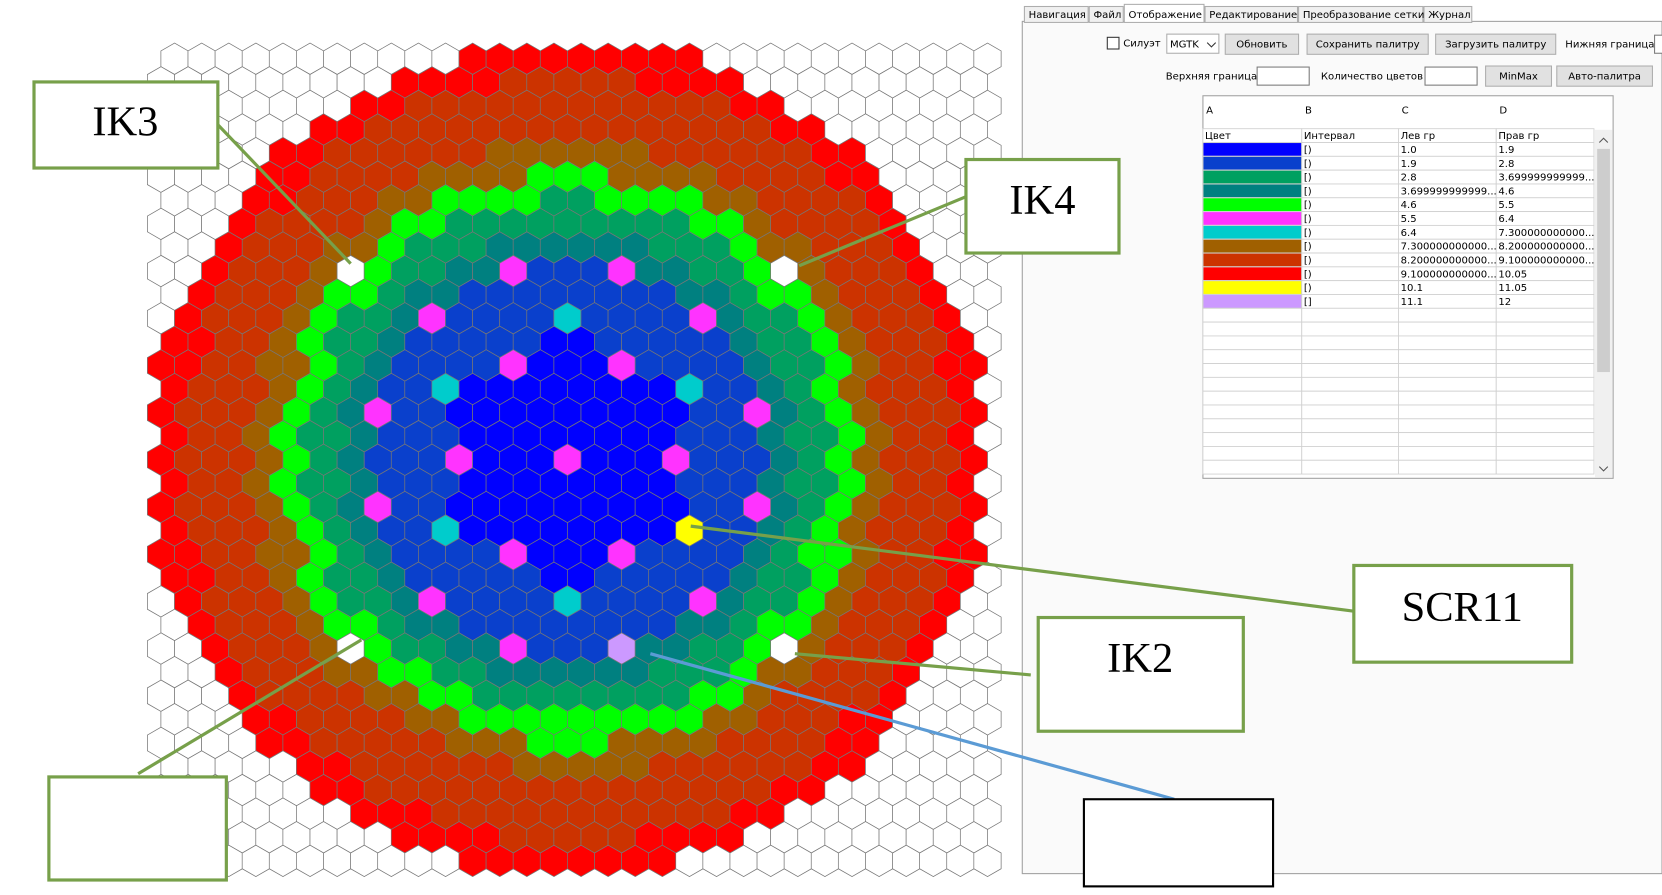  Describe the element at coordinates (1165, 15) in the screenshot. I see `tab-label: Отображение` at that location.